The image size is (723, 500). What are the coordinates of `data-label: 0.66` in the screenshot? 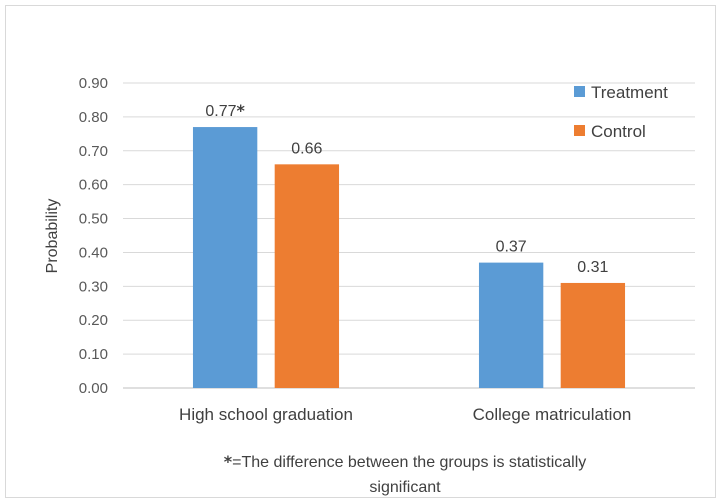 It's located at (306, 148).